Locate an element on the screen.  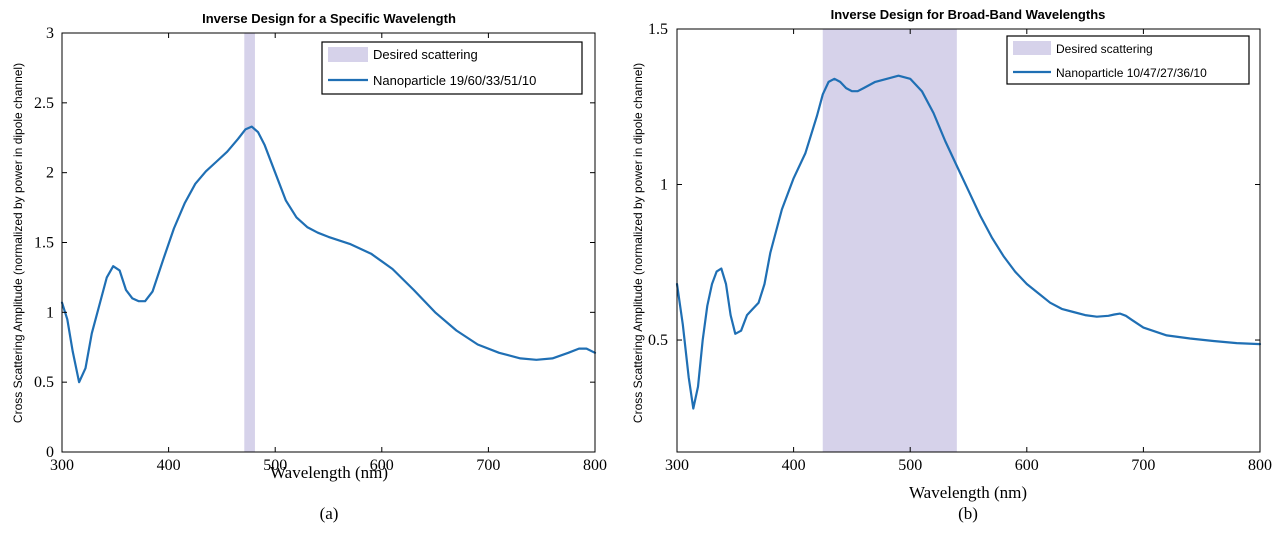
chart-a-ytick-label: 1.5 is located at coordinates (44, 243).